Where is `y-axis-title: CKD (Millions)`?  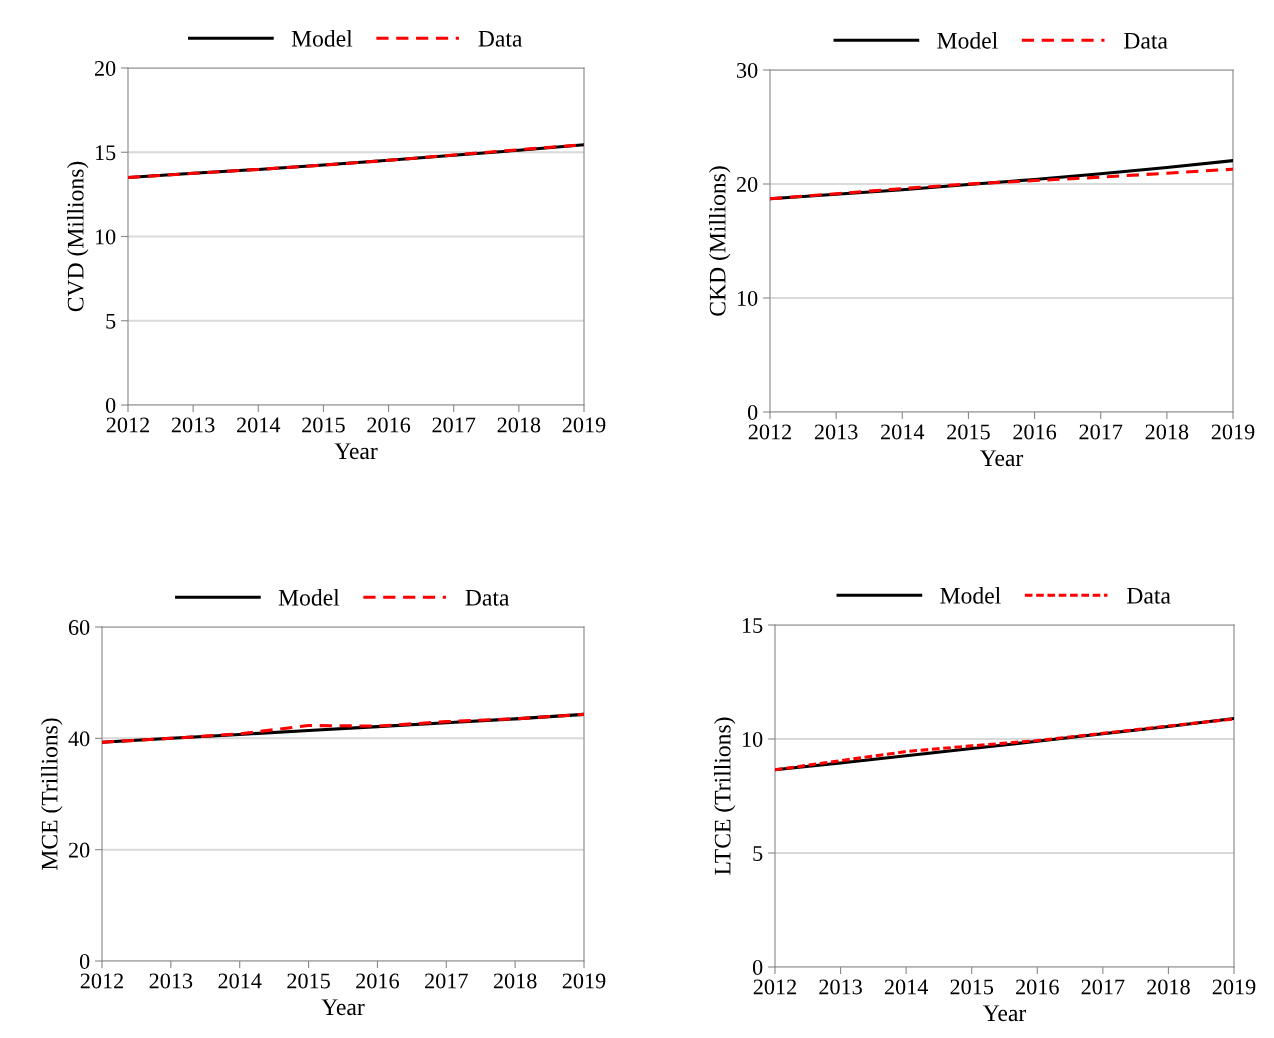 y-axis-title: CKD (Millions) is located at coordinates (720, 241).